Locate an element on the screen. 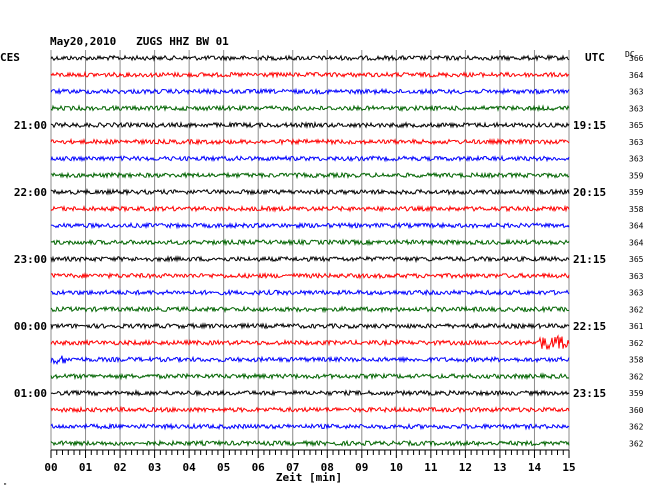  x-axis-tick-labels: 00 01 02 03 04 05 06 07 08 09 10 11 12 13 14 15 is located at coordinates (309, 467).